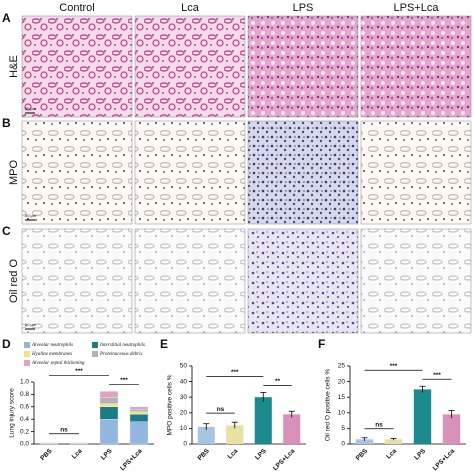 This screenshot has width=474, height=474. What do you see at coordinates (164, 344) in the screenshot?
I see `panel-label: E` at bounding box center [164, 344].